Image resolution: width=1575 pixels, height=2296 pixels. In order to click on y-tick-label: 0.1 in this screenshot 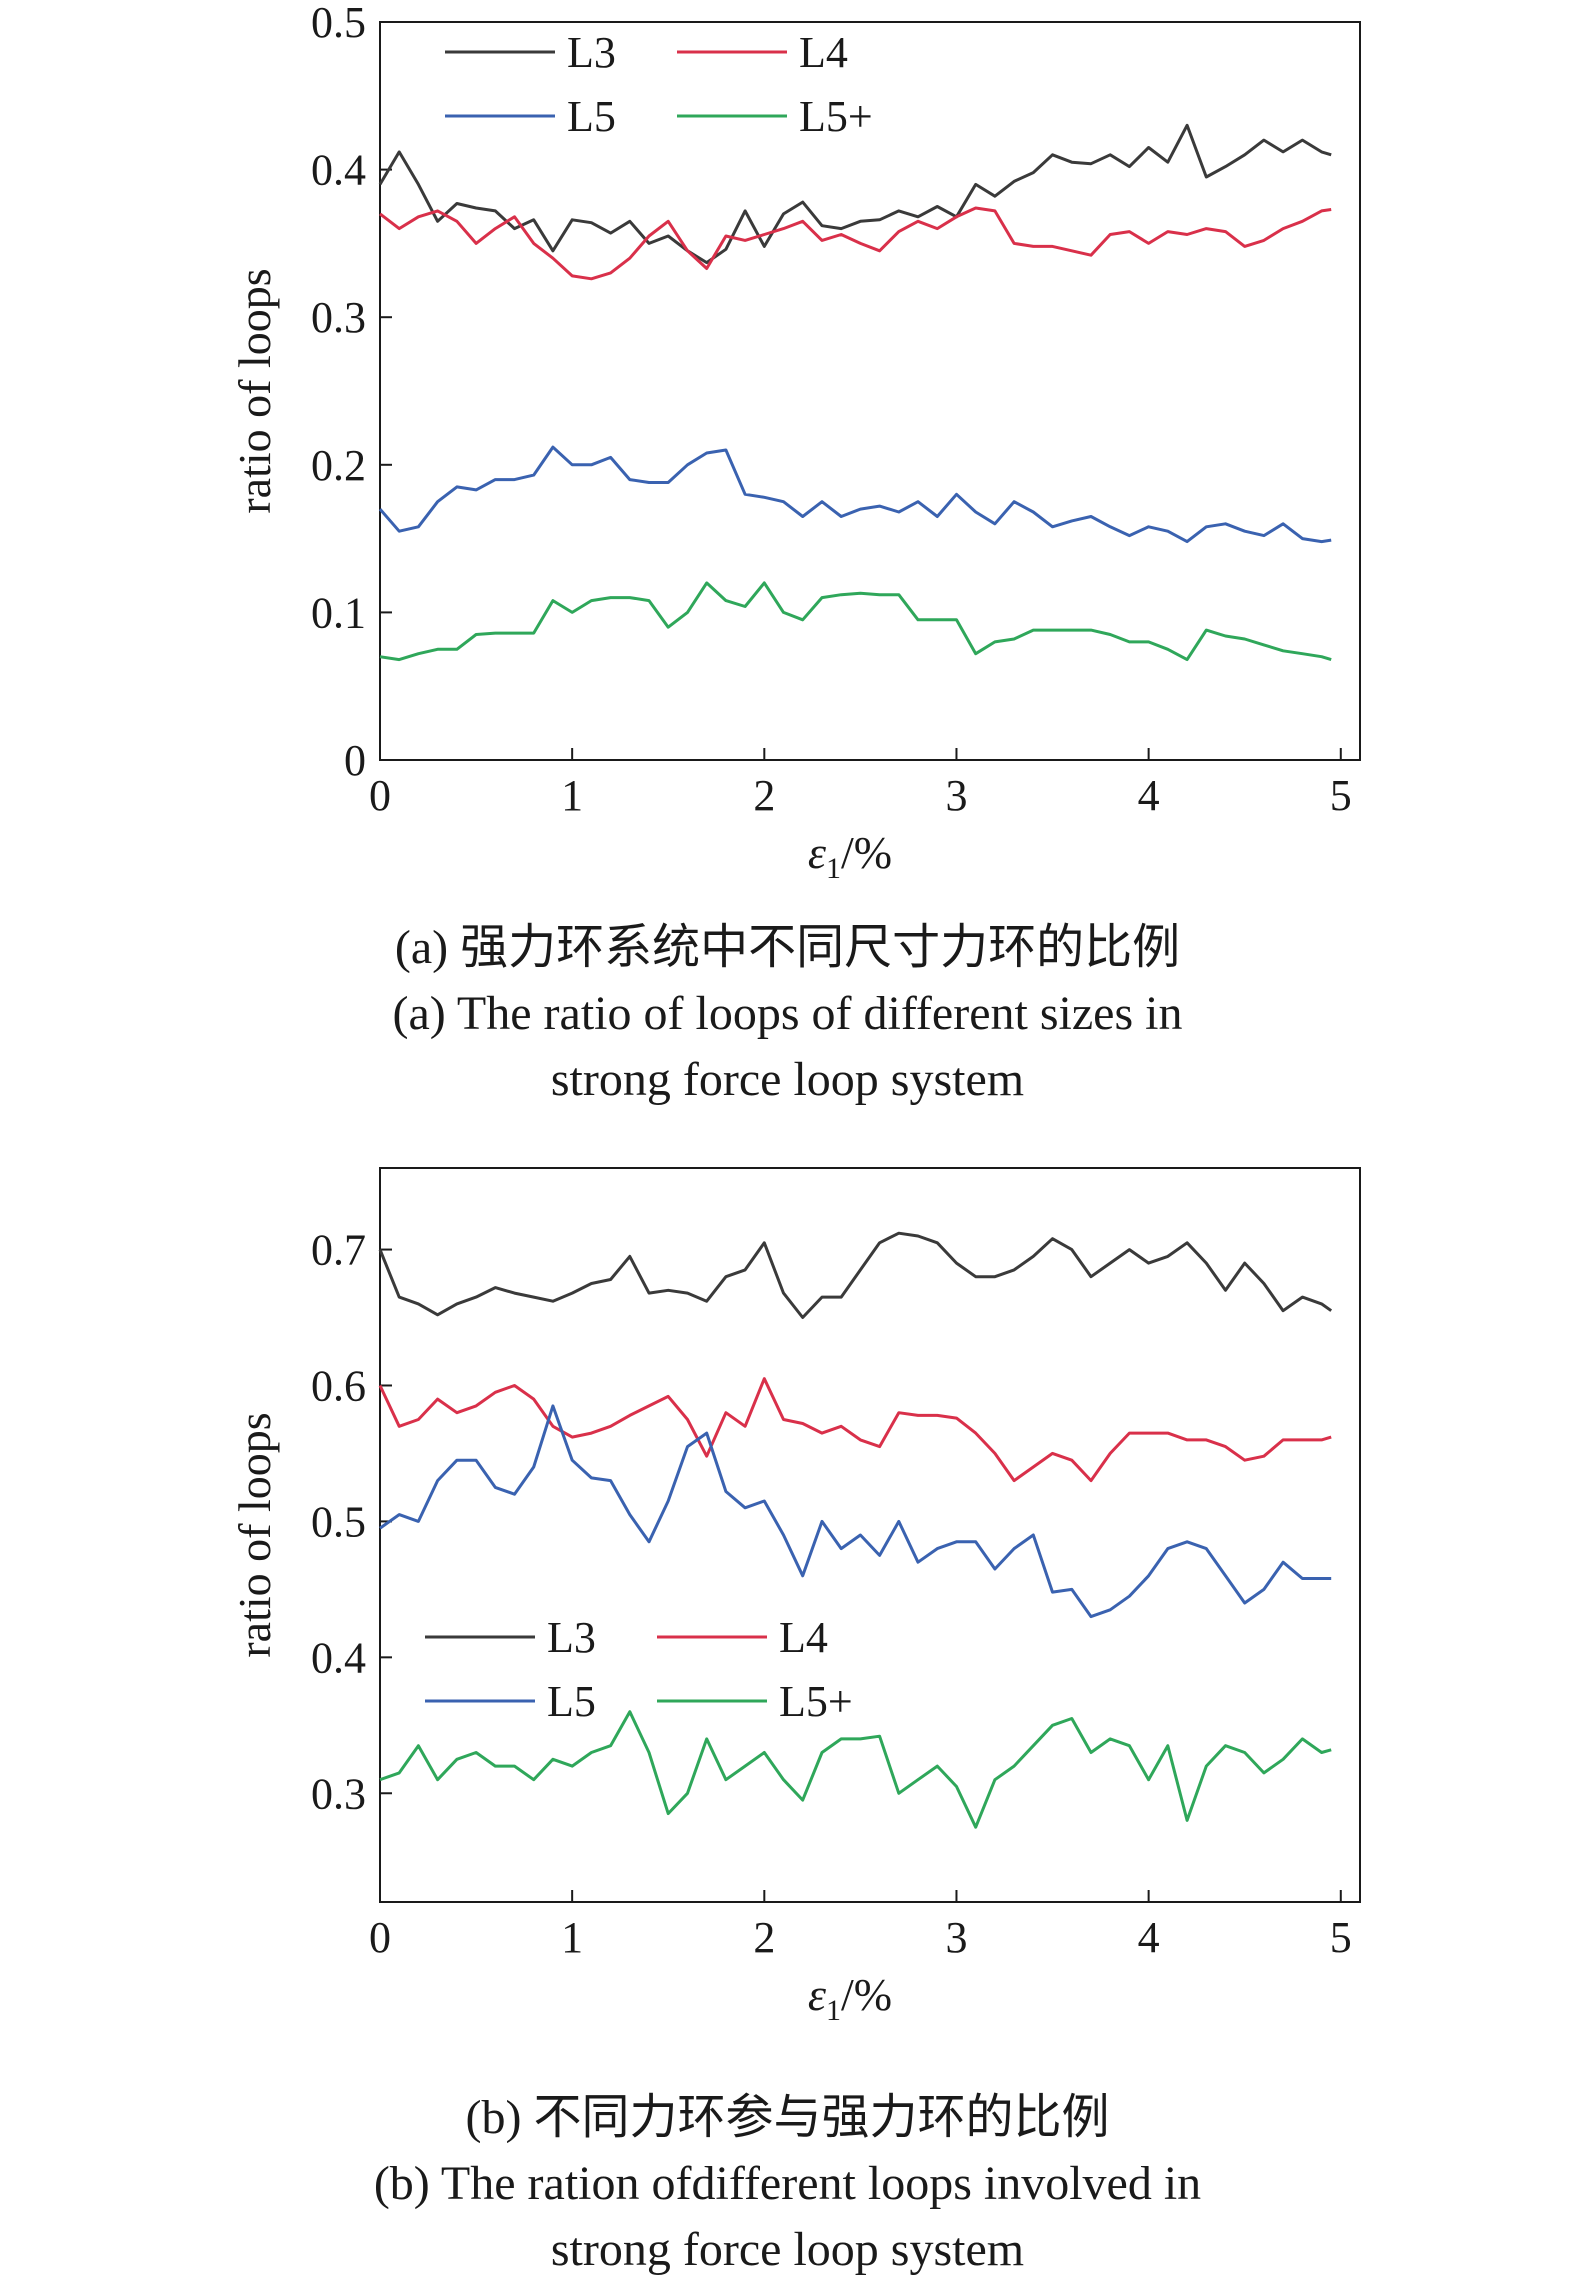, I will do `click(338, 612)`.